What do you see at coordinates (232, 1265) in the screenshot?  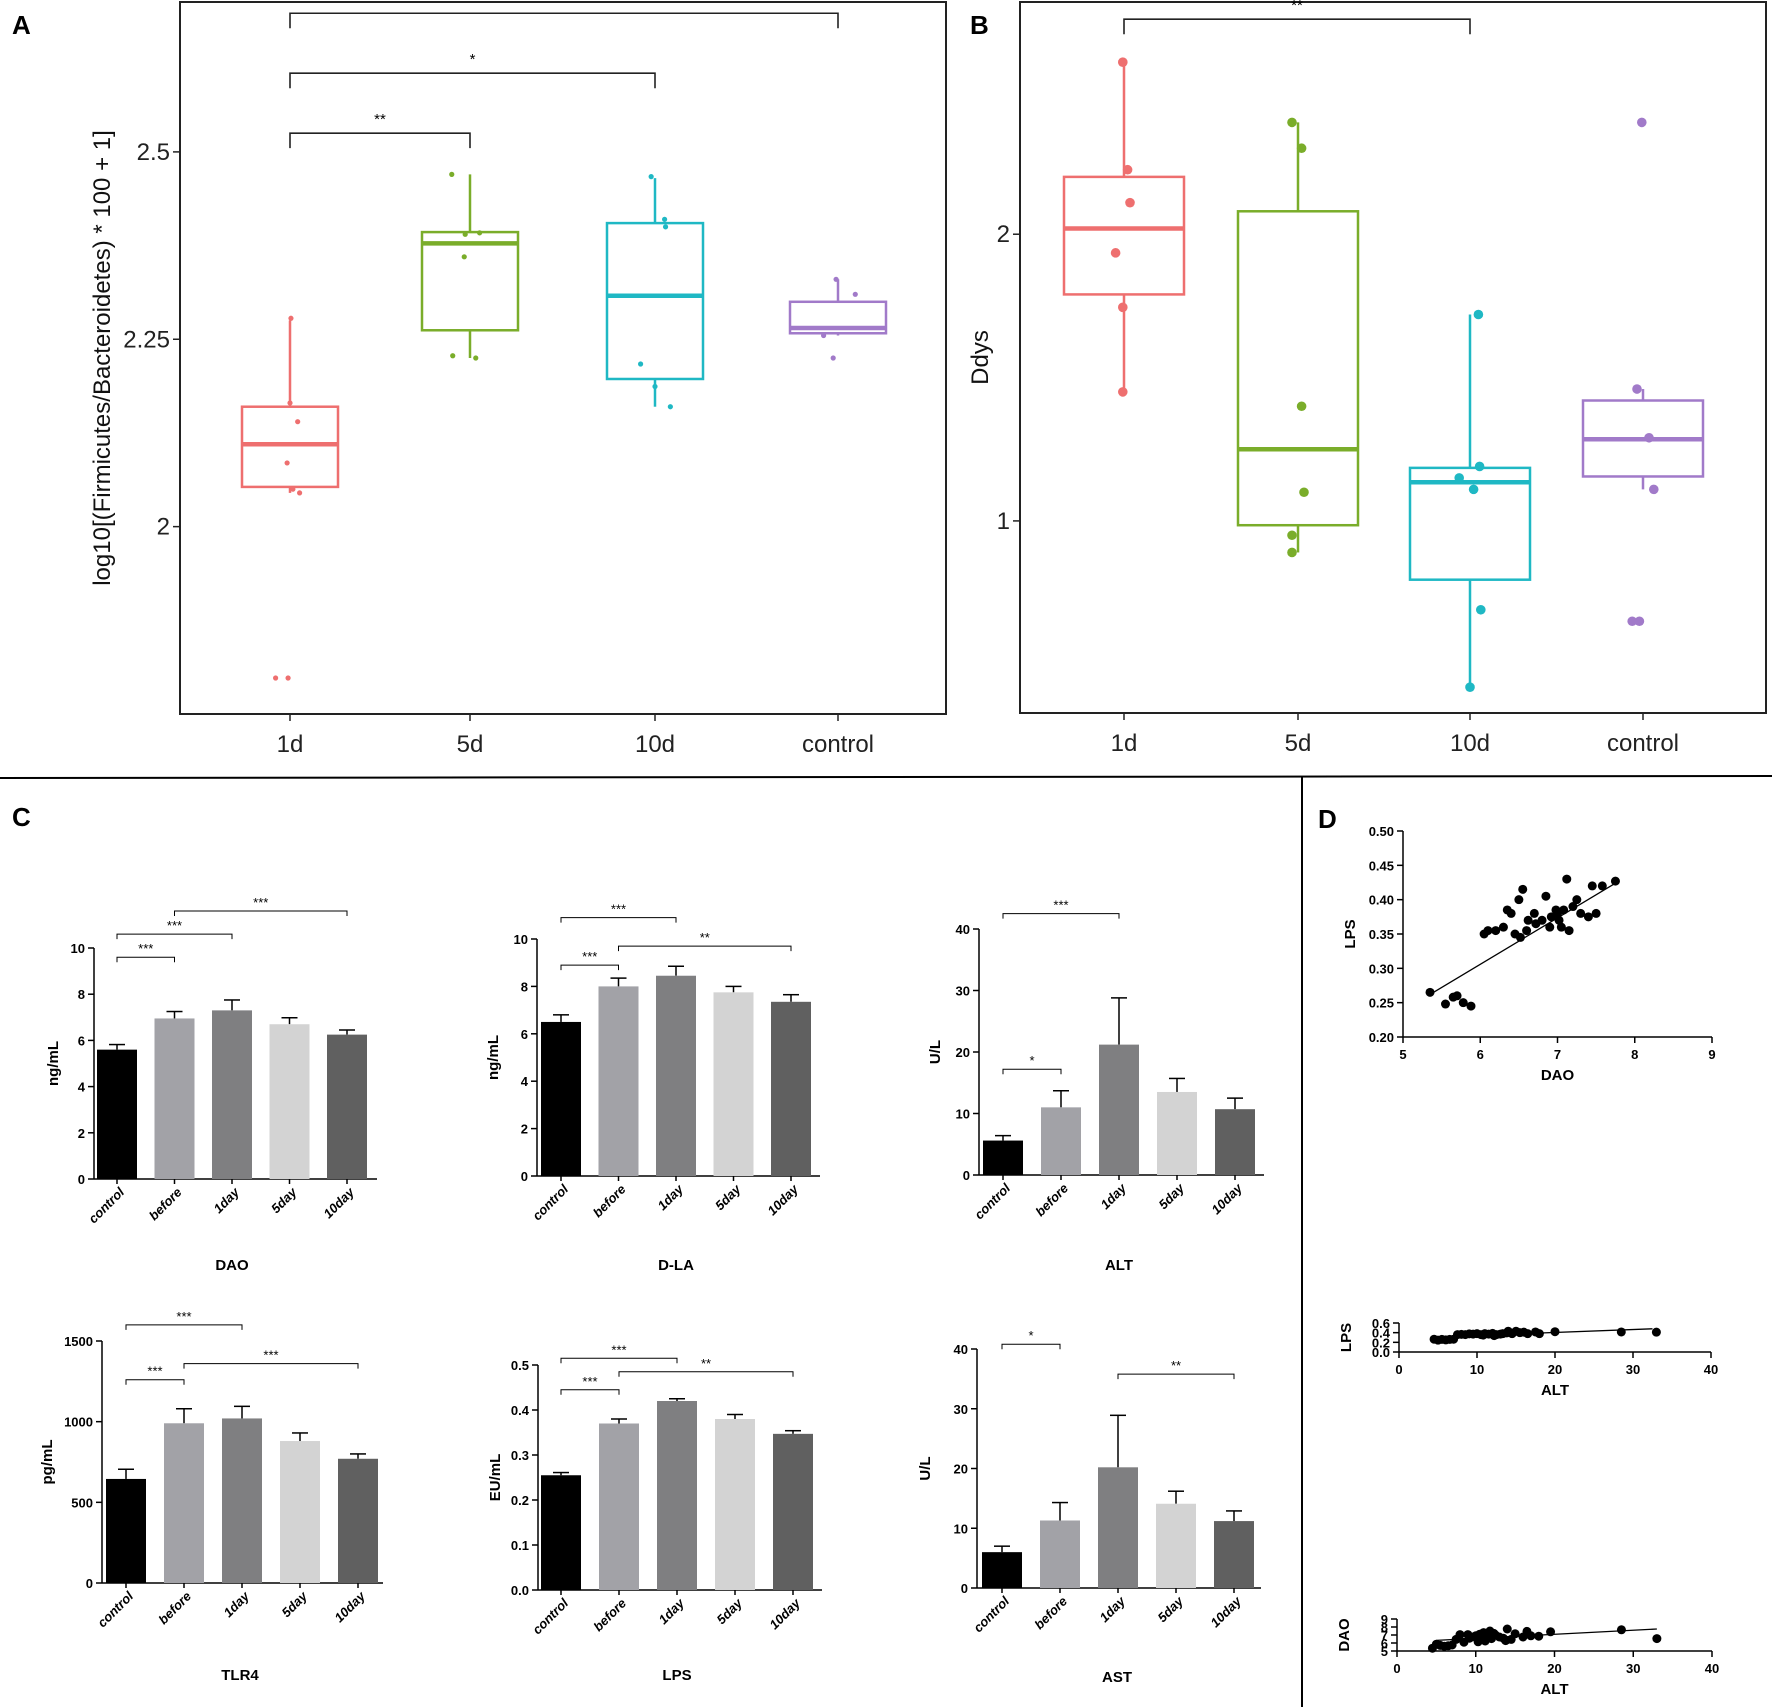 I see `chart-title: DAO` at bounding box center [232, 1265].